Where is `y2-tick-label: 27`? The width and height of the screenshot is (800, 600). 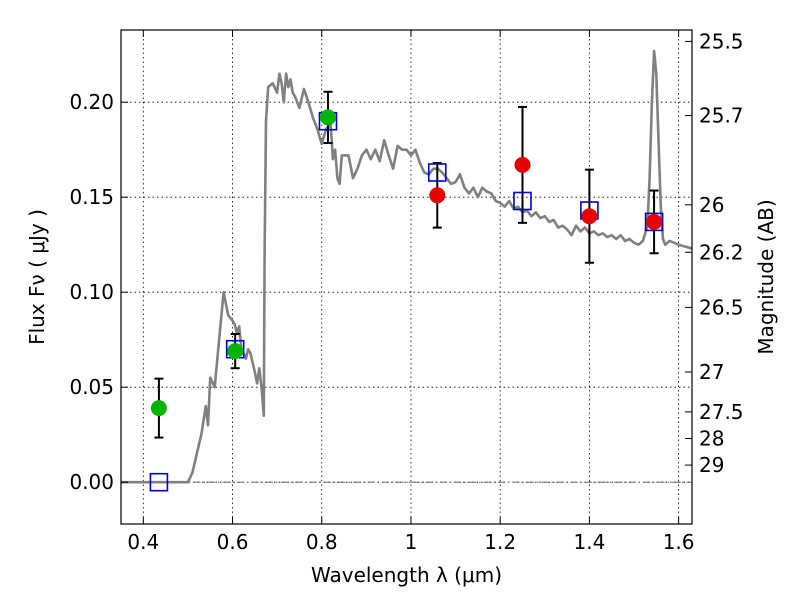 y2-tick-label: 27 is located at coordinates (711, 372).